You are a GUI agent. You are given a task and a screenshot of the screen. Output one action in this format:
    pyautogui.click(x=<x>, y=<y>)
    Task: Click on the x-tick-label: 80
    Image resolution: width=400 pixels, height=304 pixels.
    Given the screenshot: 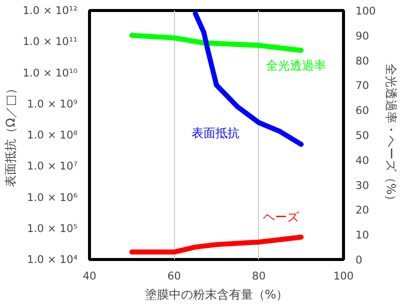 What is the action you would take?
    pyautogui.click(x=259, y=276)
    